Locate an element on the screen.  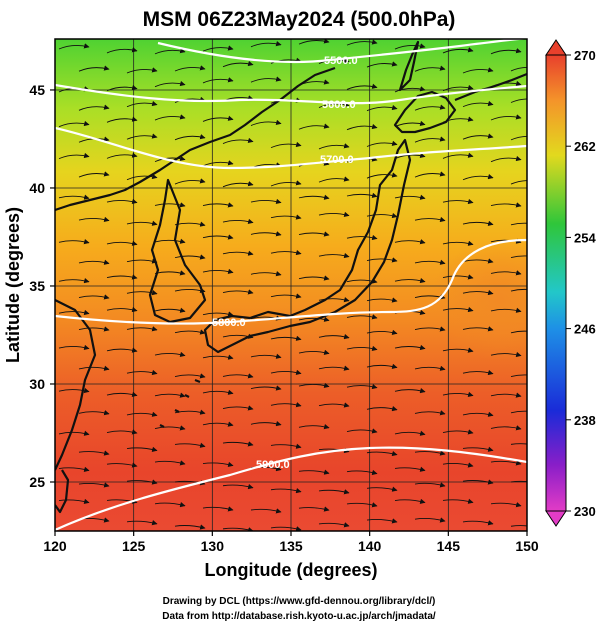
y-tick-label: 35 is located at coordinates (37, 286).